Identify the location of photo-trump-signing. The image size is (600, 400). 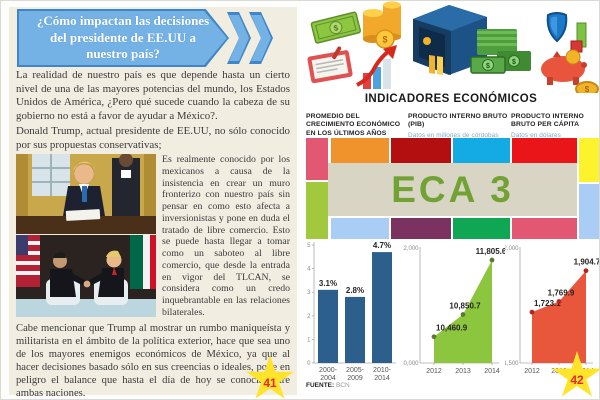
(86, 194).